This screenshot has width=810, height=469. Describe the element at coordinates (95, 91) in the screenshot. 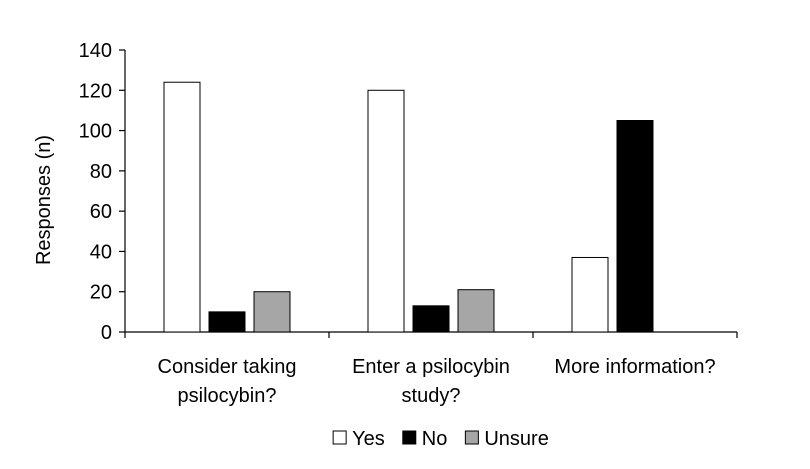

I see `y-tick-label: 120` at that location.